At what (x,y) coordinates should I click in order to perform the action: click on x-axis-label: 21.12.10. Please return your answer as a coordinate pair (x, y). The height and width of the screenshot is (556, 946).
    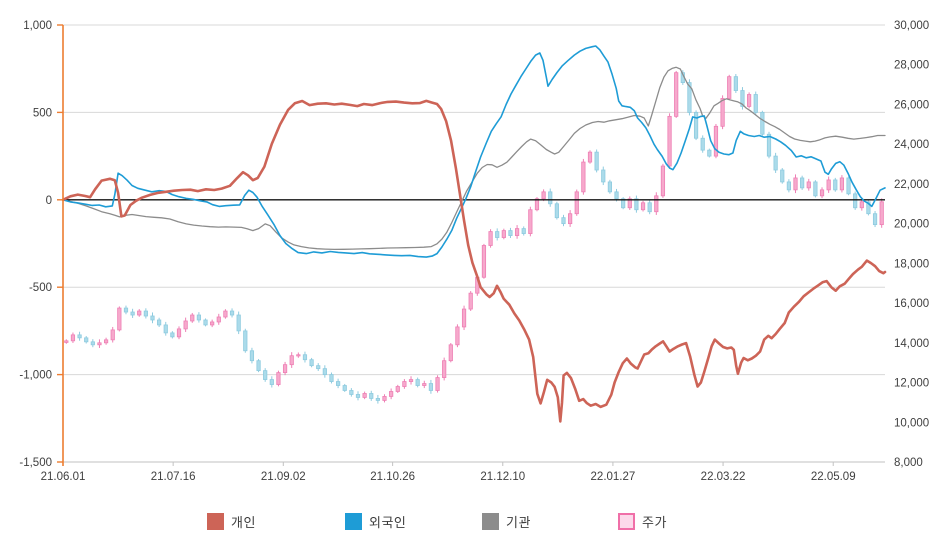
    Looking at the image, I should click on (502, 477).